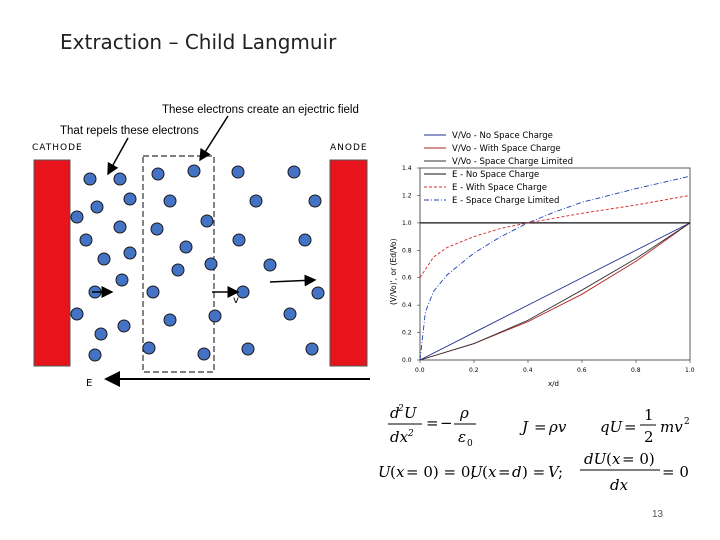 The height and width of the screenshot is (540, 720). I want to click on velocity-label: v, so click(236, 300).